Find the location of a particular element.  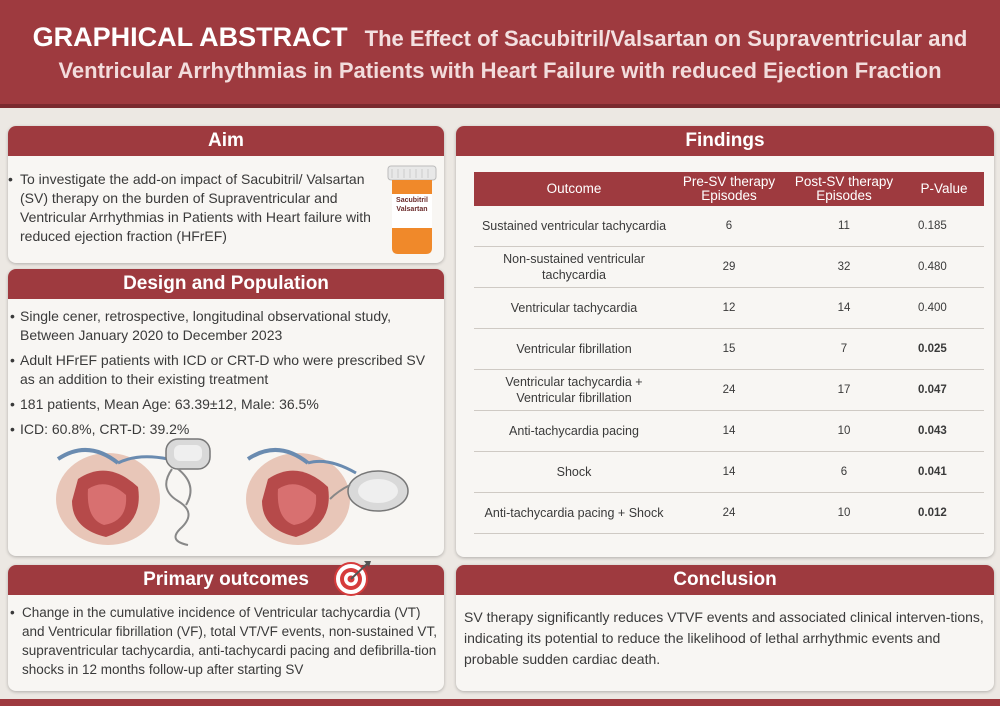

column-header-pvalue: P-Value is located at coordinates (944, 189).